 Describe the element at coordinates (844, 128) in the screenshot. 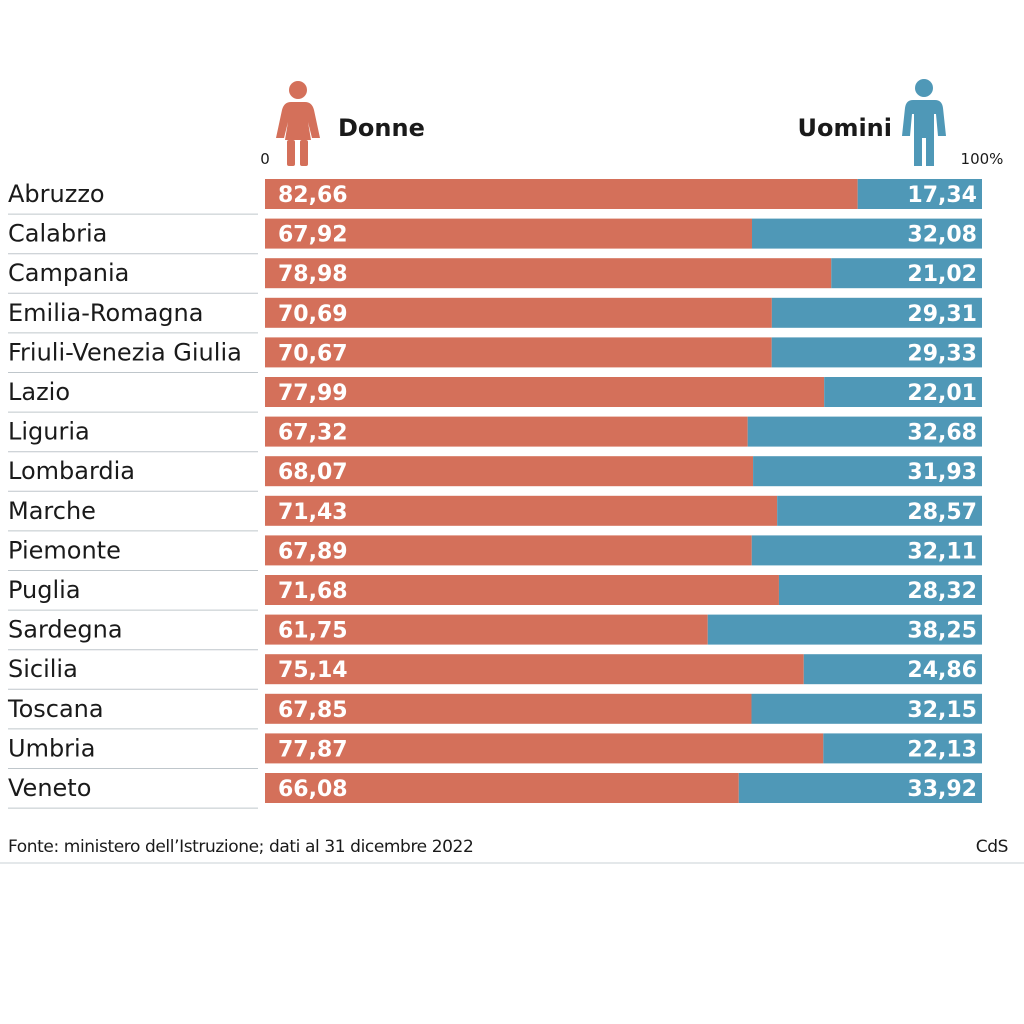

I see `legend-uomini-label: Uomini` at that location.